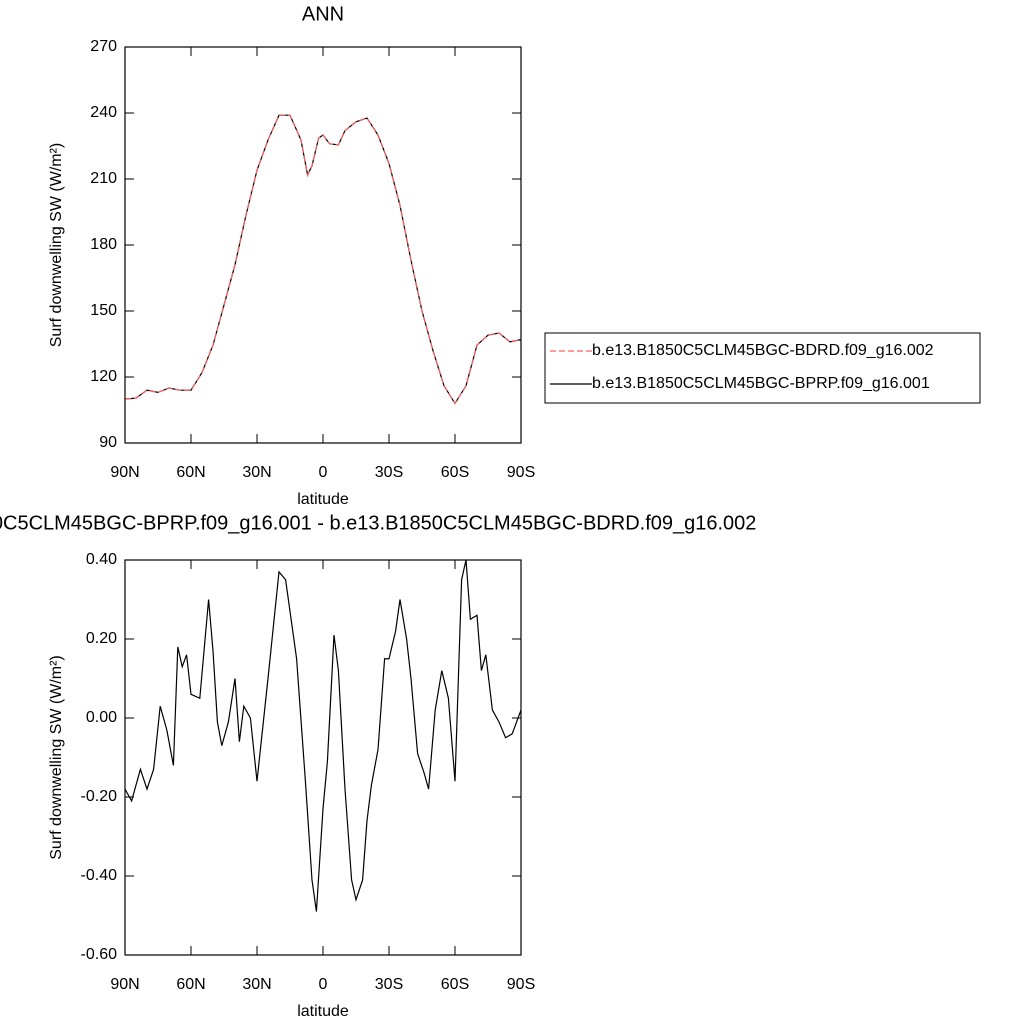 This screenshot has width=1024, height=1024. What do you see at coordinates (101, 638) in the screenshot?
I see `y-tick-label: 0.20` at bounding box center [101, 638].